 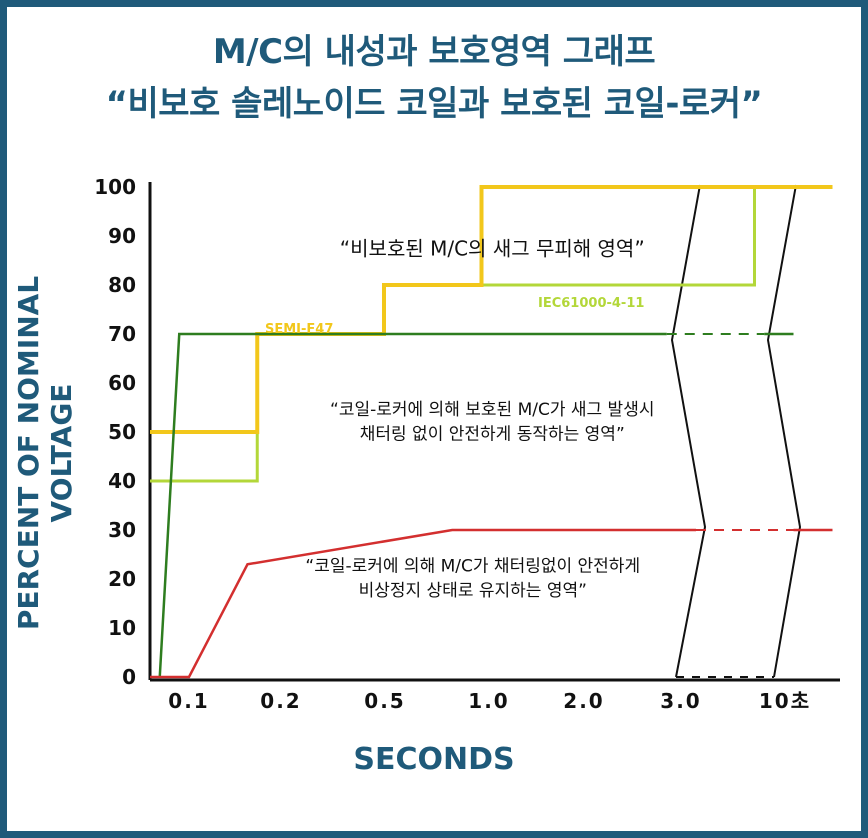 I want to click on x-tick-label: 3.0, so click(x=680, y=701).